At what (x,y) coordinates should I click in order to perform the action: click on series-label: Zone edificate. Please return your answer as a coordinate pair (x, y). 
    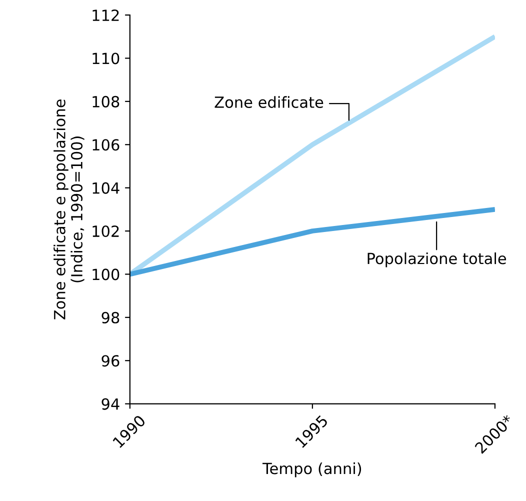
    Looking at the image, I should click on (269, 102).